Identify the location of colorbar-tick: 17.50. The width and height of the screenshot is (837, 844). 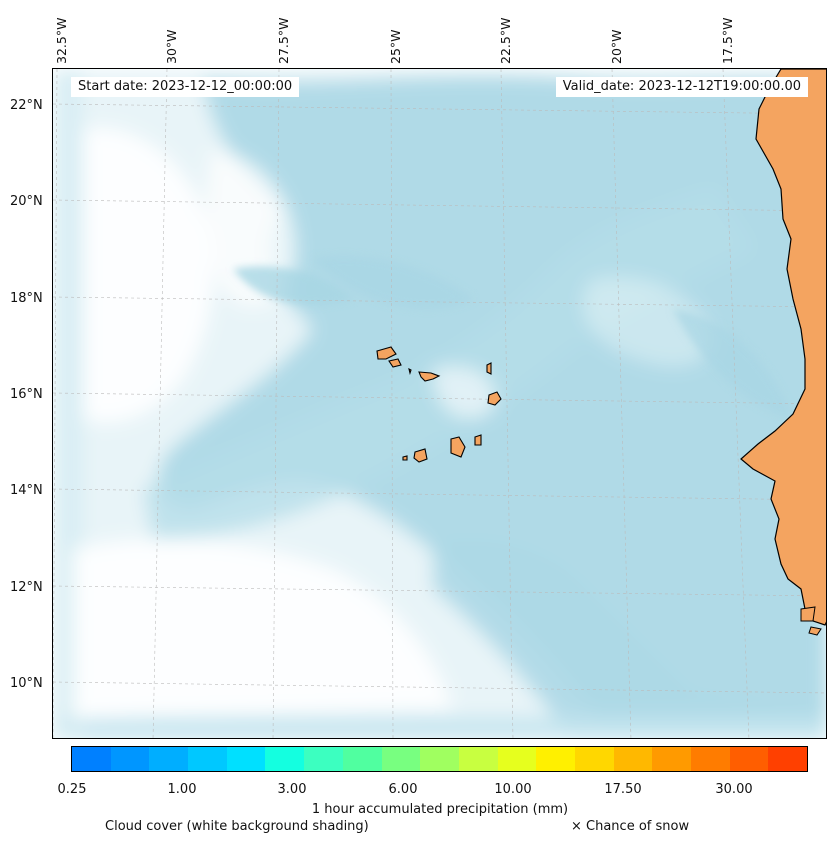
(623, 789).